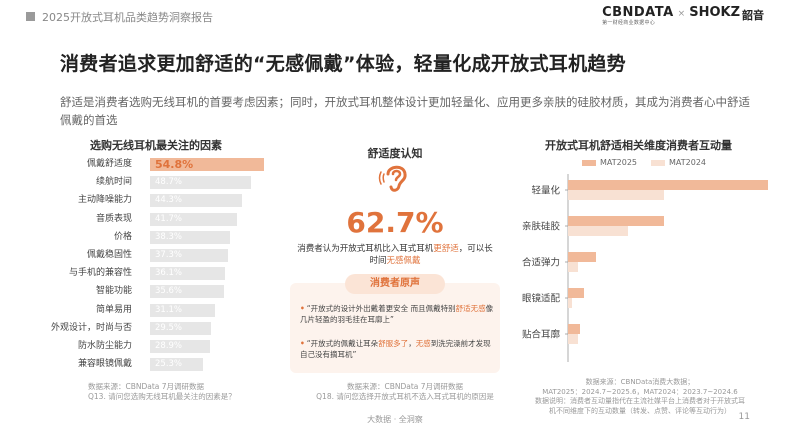  I want to click on desc-highlight-2: 无感佩戴, so click(403, 261).